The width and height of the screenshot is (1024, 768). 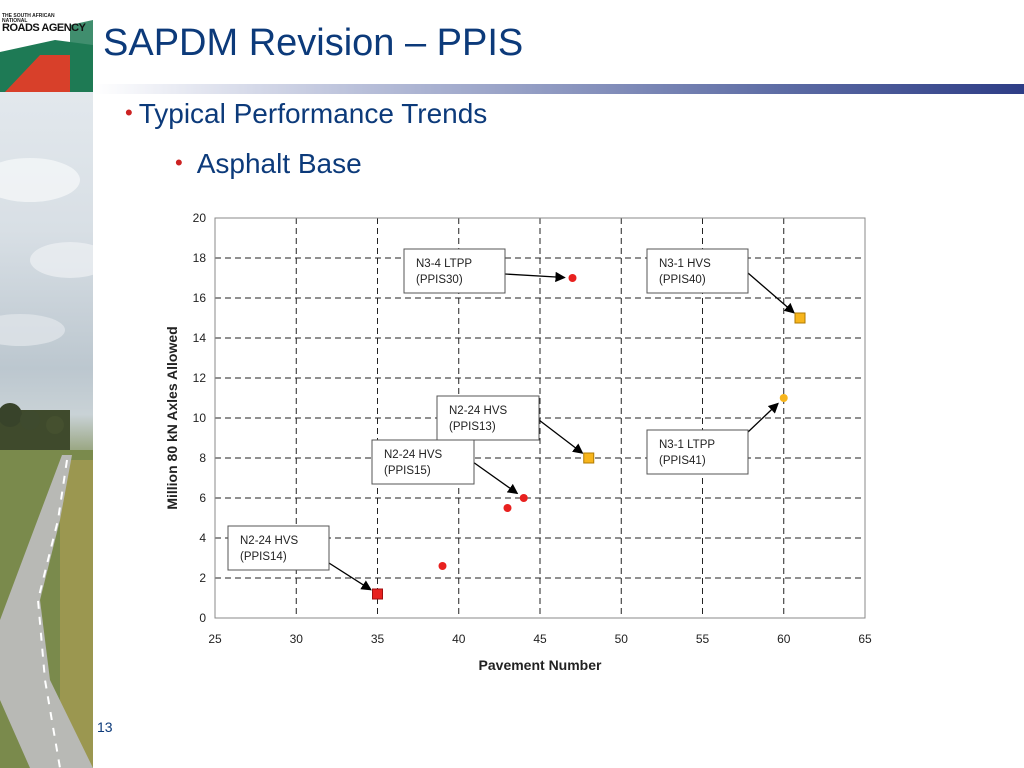 I want to click on x-tick-label: 45, so click(x=540, y=639).